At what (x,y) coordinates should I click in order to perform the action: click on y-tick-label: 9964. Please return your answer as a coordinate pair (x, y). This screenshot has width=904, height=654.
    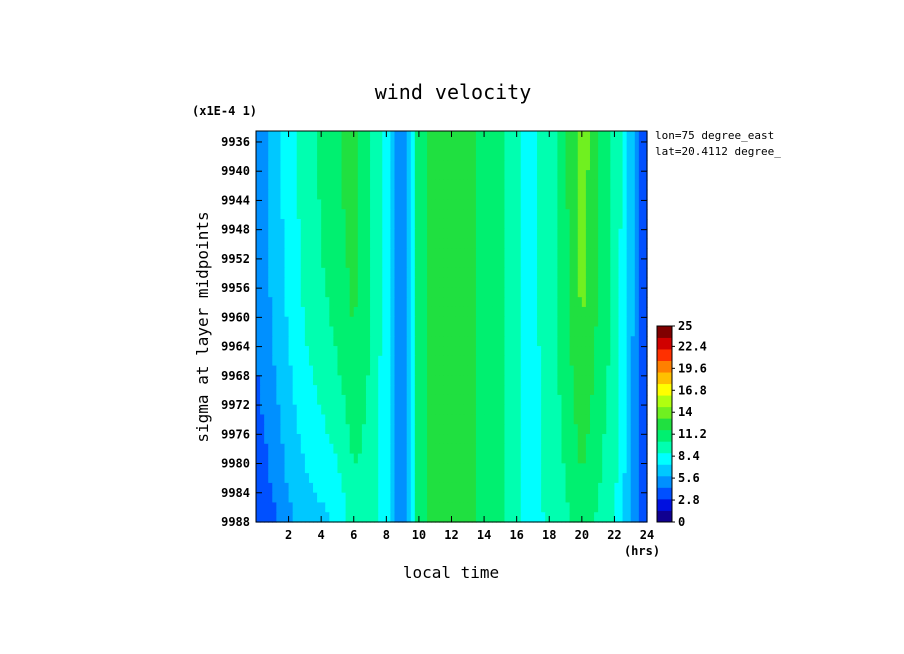
    Looking at the image, I should click on (235, 347).